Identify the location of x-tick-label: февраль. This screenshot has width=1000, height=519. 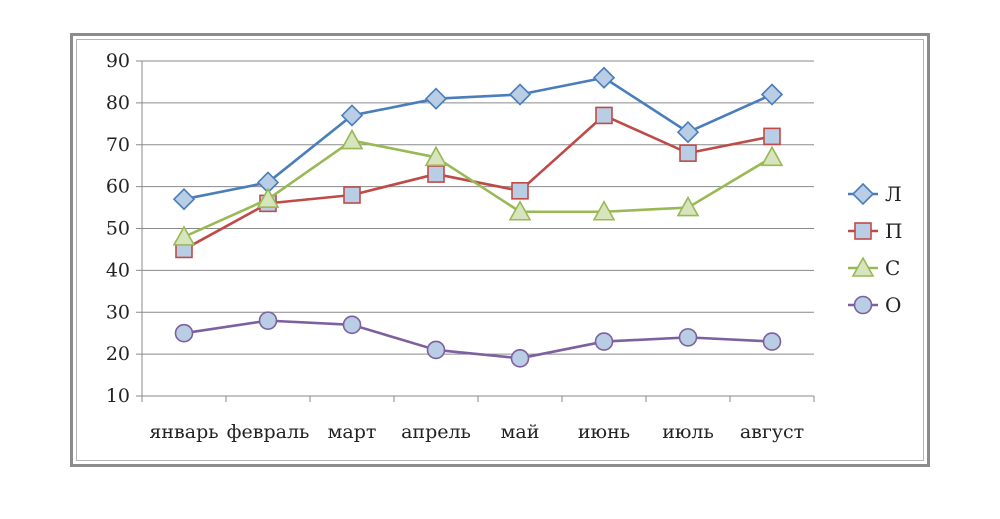
(268, 432).